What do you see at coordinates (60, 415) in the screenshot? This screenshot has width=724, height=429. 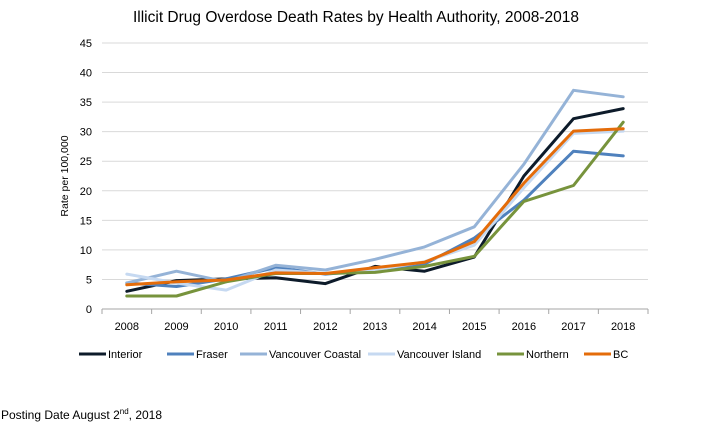 I see `posting-date-prefix: Posting Date August 2` at bounding box center [60, 415].